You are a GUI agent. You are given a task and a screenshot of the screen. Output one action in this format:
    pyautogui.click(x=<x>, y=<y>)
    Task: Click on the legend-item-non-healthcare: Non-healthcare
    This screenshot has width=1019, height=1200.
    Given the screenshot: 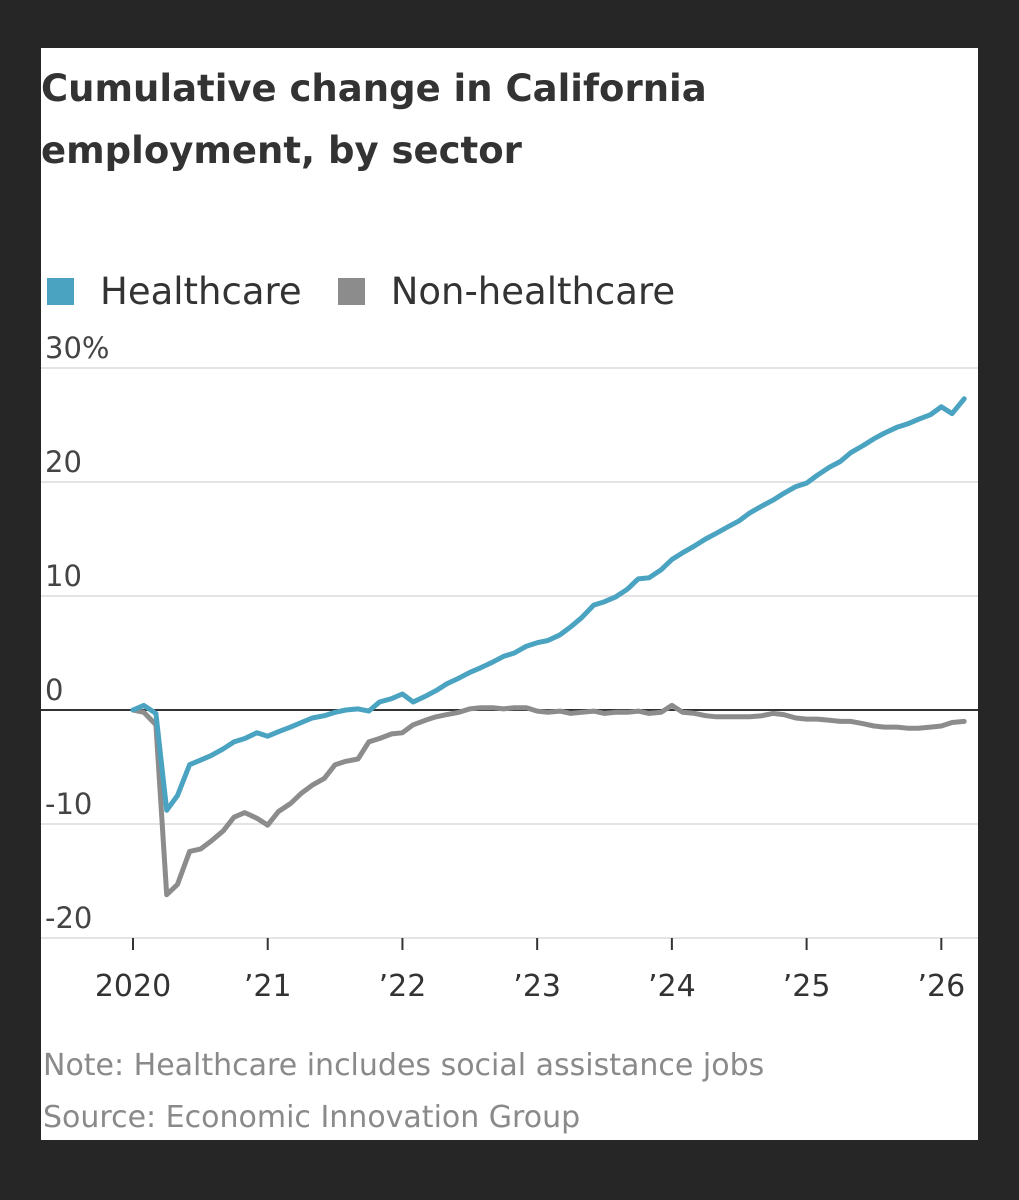 What is the action you would take?
    pyautogui.click(x=506, y=291)
    